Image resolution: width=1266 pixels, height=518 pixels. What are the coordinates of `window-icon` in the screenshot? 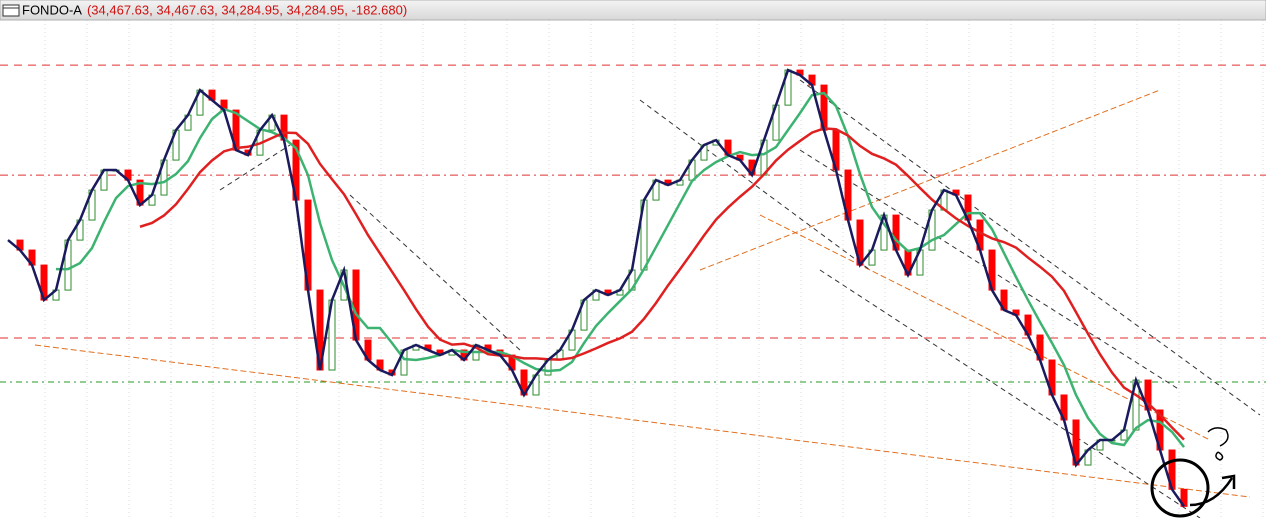 It's located at (11, 10).